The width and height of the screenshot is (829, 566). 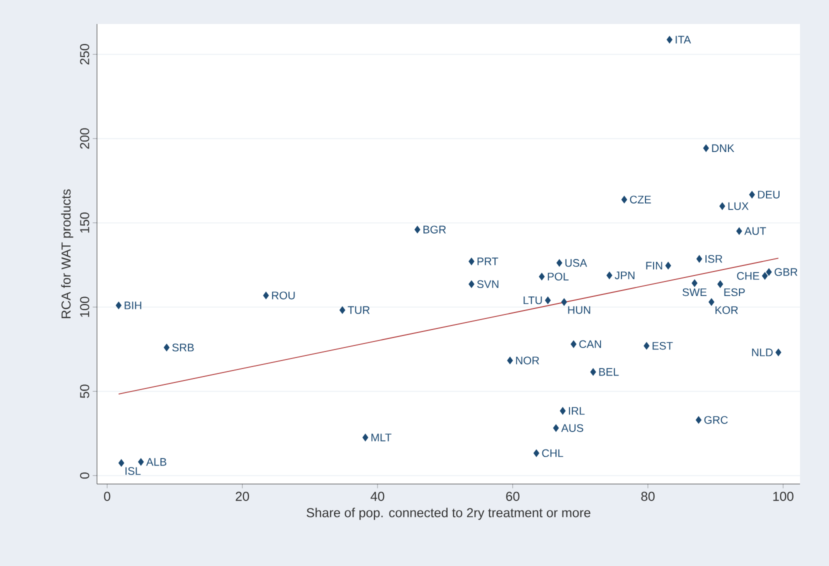 I want to click on data-label: GBR, so click(x=786, y=272).